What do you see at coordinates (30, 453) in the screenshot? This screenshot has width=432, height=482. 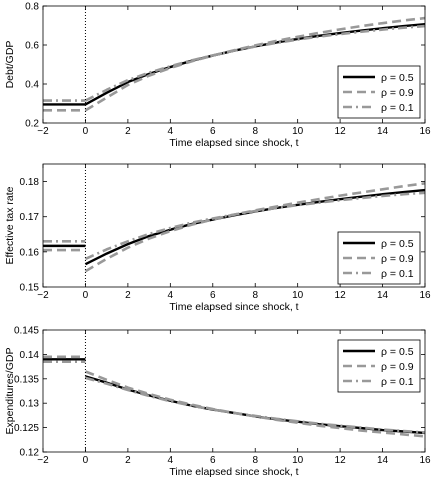 I see `y-tick-label: 0.12` at bounding box center [30, 453].